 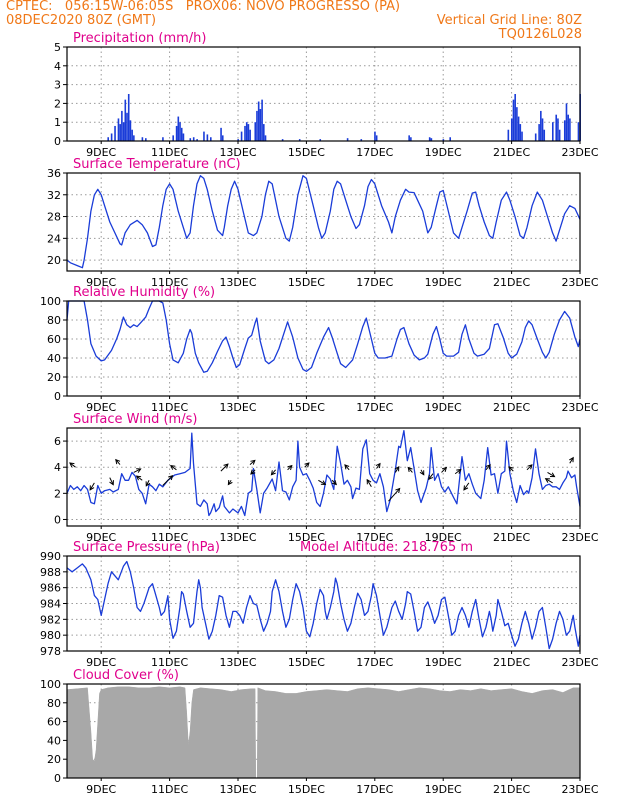 What do you see at coordinates (50, 619) in the screenshot?
I see `y-tick-label: 982` at bounding box center [50, 619].